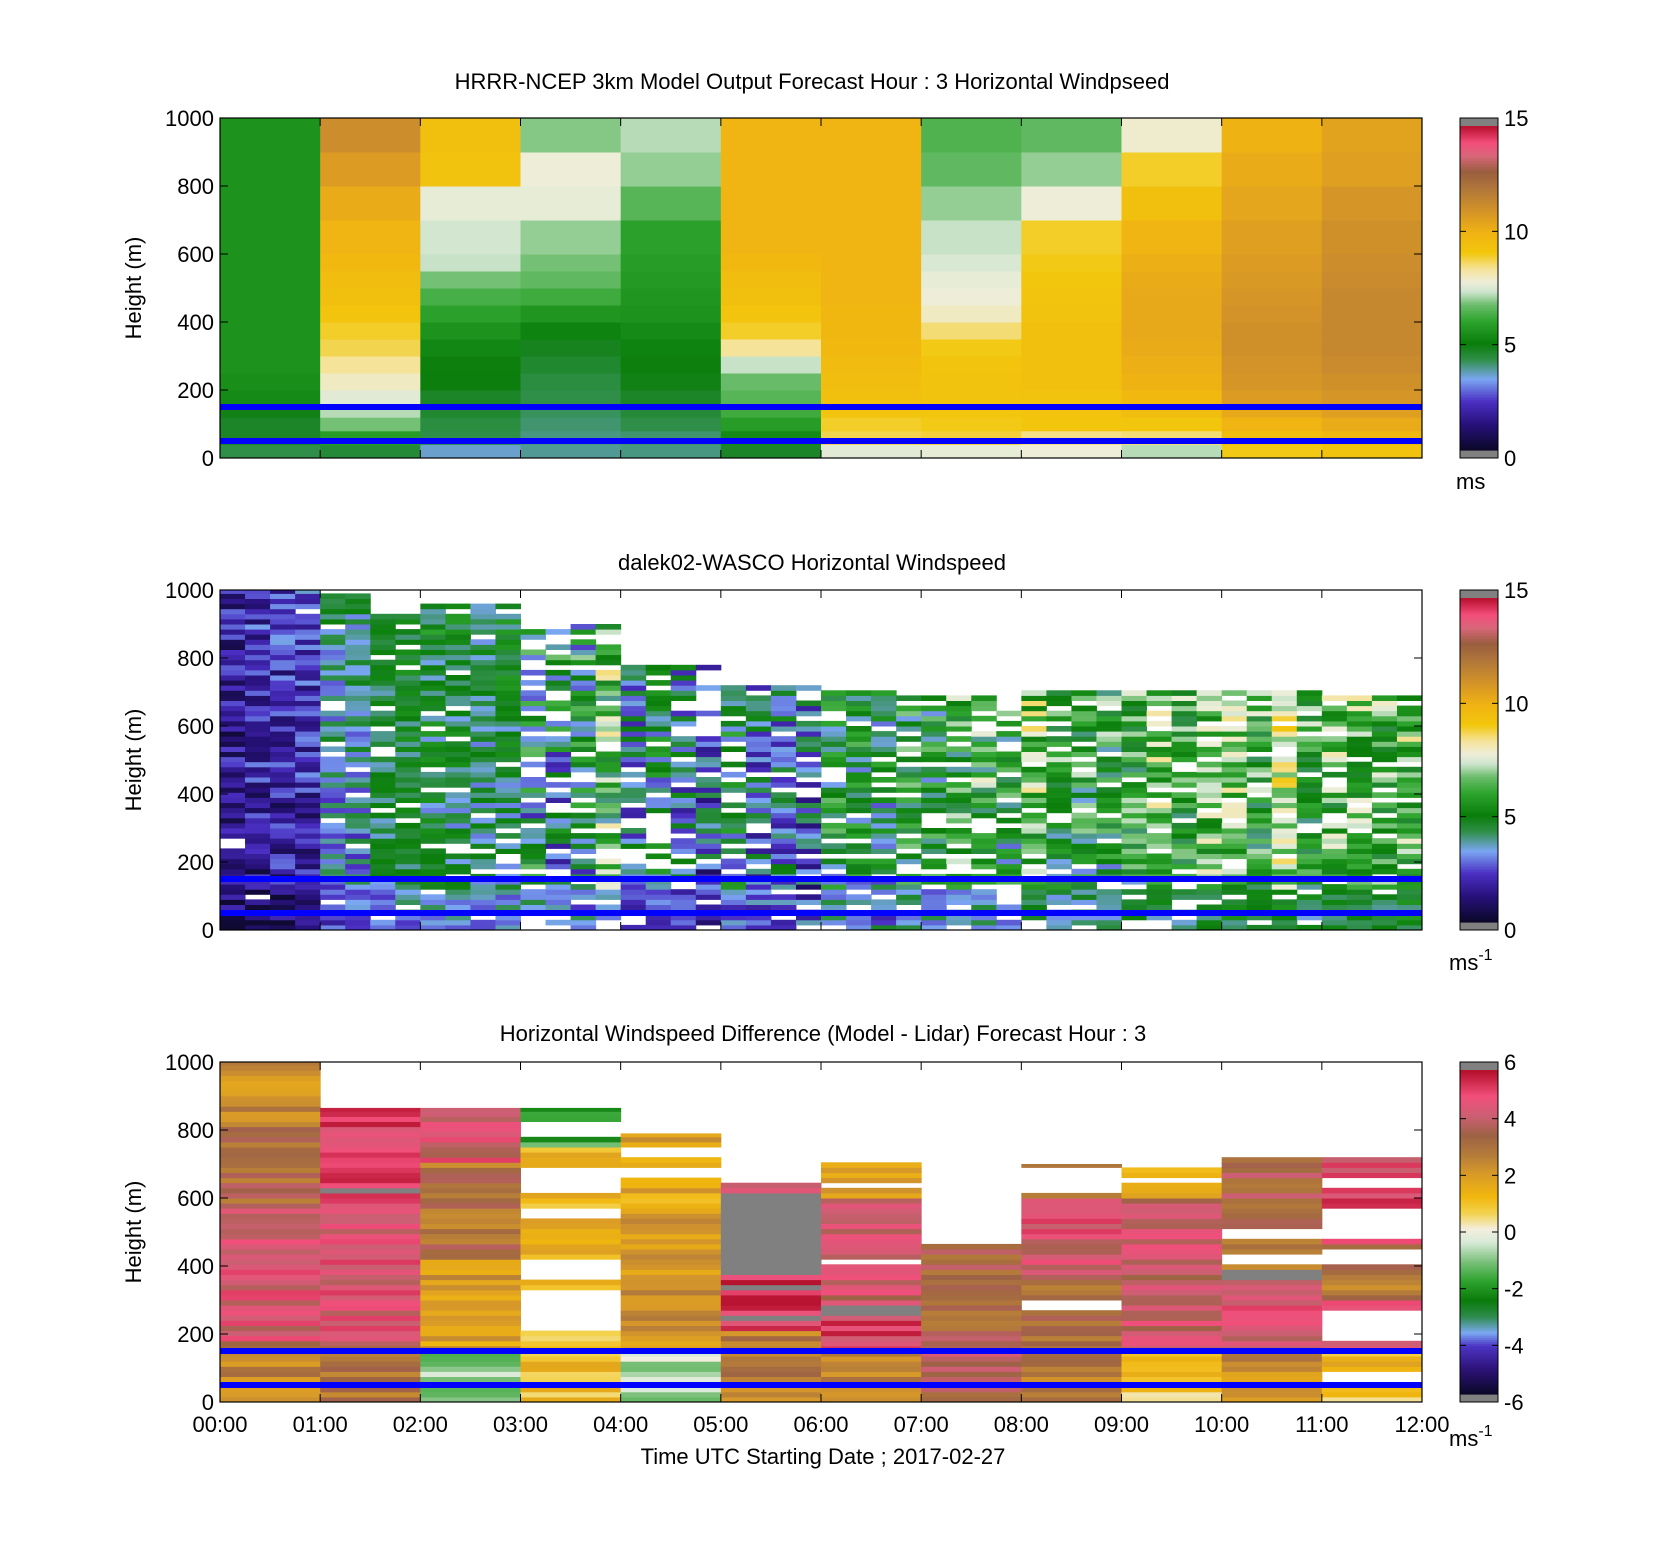  What do you see at coordinates (1421, 1424) in the screenshot?
I see `x-tick-label: 12:00` at bounding box center [1421, 1424].